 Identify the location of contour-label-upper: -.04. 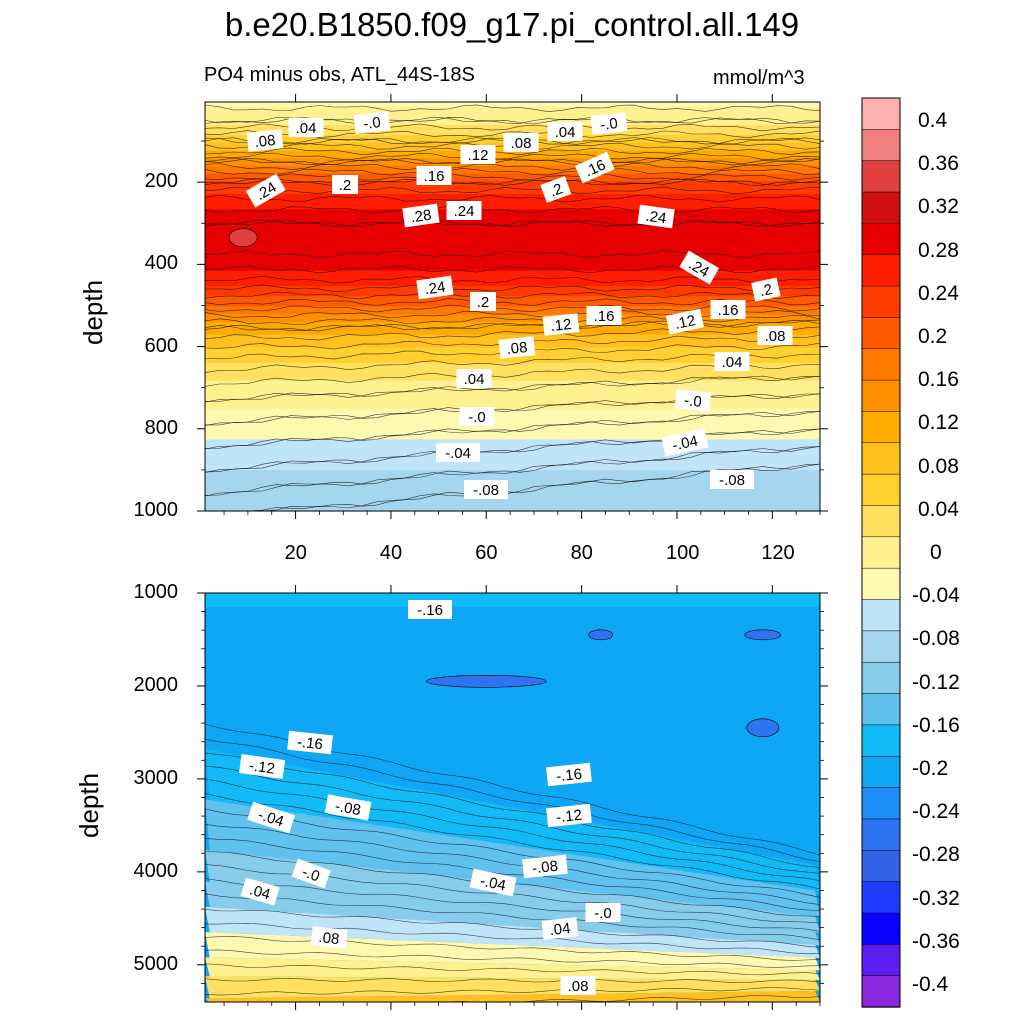
(685, 442).